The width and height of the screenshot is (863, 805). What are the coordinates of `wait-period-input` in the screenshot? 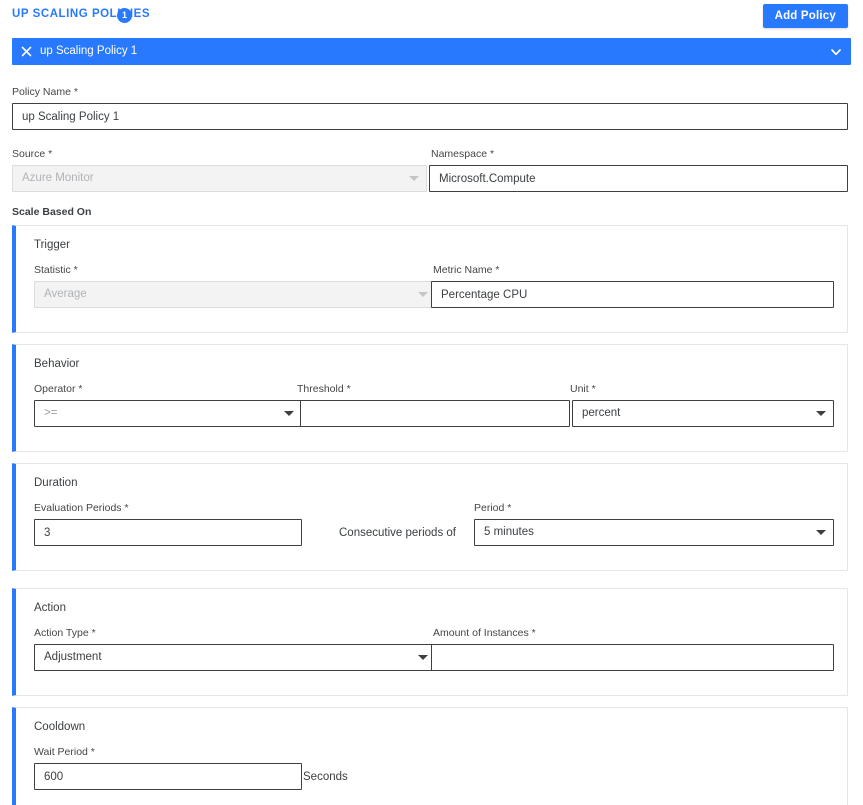 It's located at (168, 776).